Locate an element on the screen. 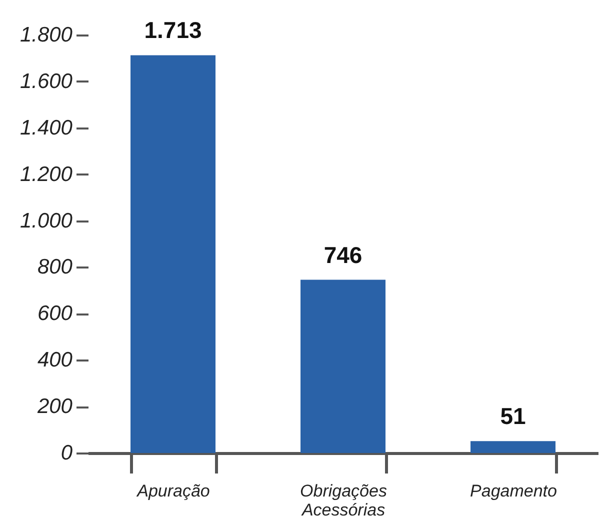 This screenshot has height=518, width=600. y-tick-label: 600 is located at coordinates (55, 314).